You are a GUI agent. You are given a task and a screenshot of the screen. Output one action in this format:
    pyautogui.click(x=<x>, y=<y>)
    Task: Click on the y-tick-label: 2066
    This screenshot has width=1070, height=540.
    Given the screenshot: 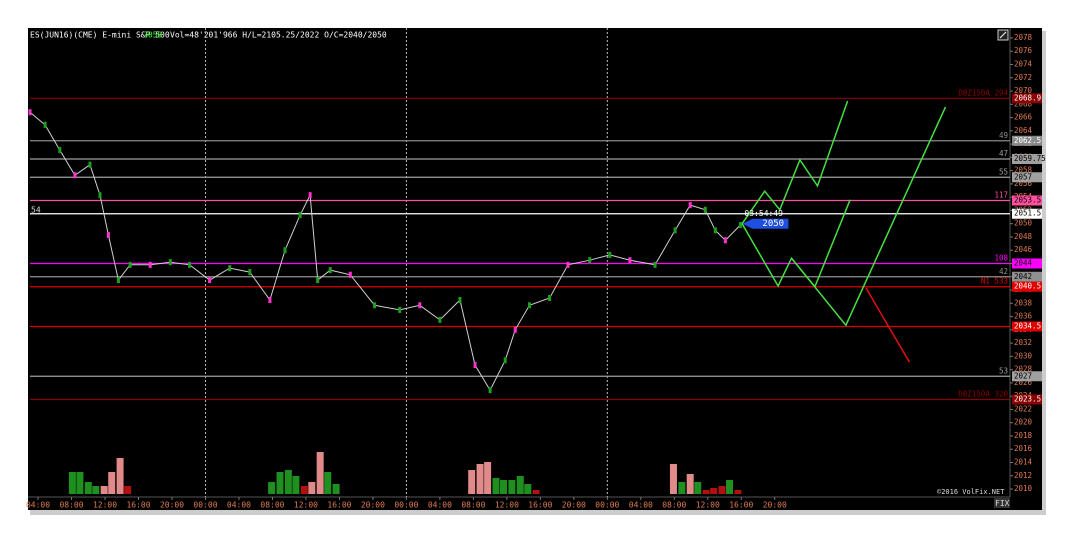 What is the action you would take?
    pyautogui.click(x=1023, y=117)
    